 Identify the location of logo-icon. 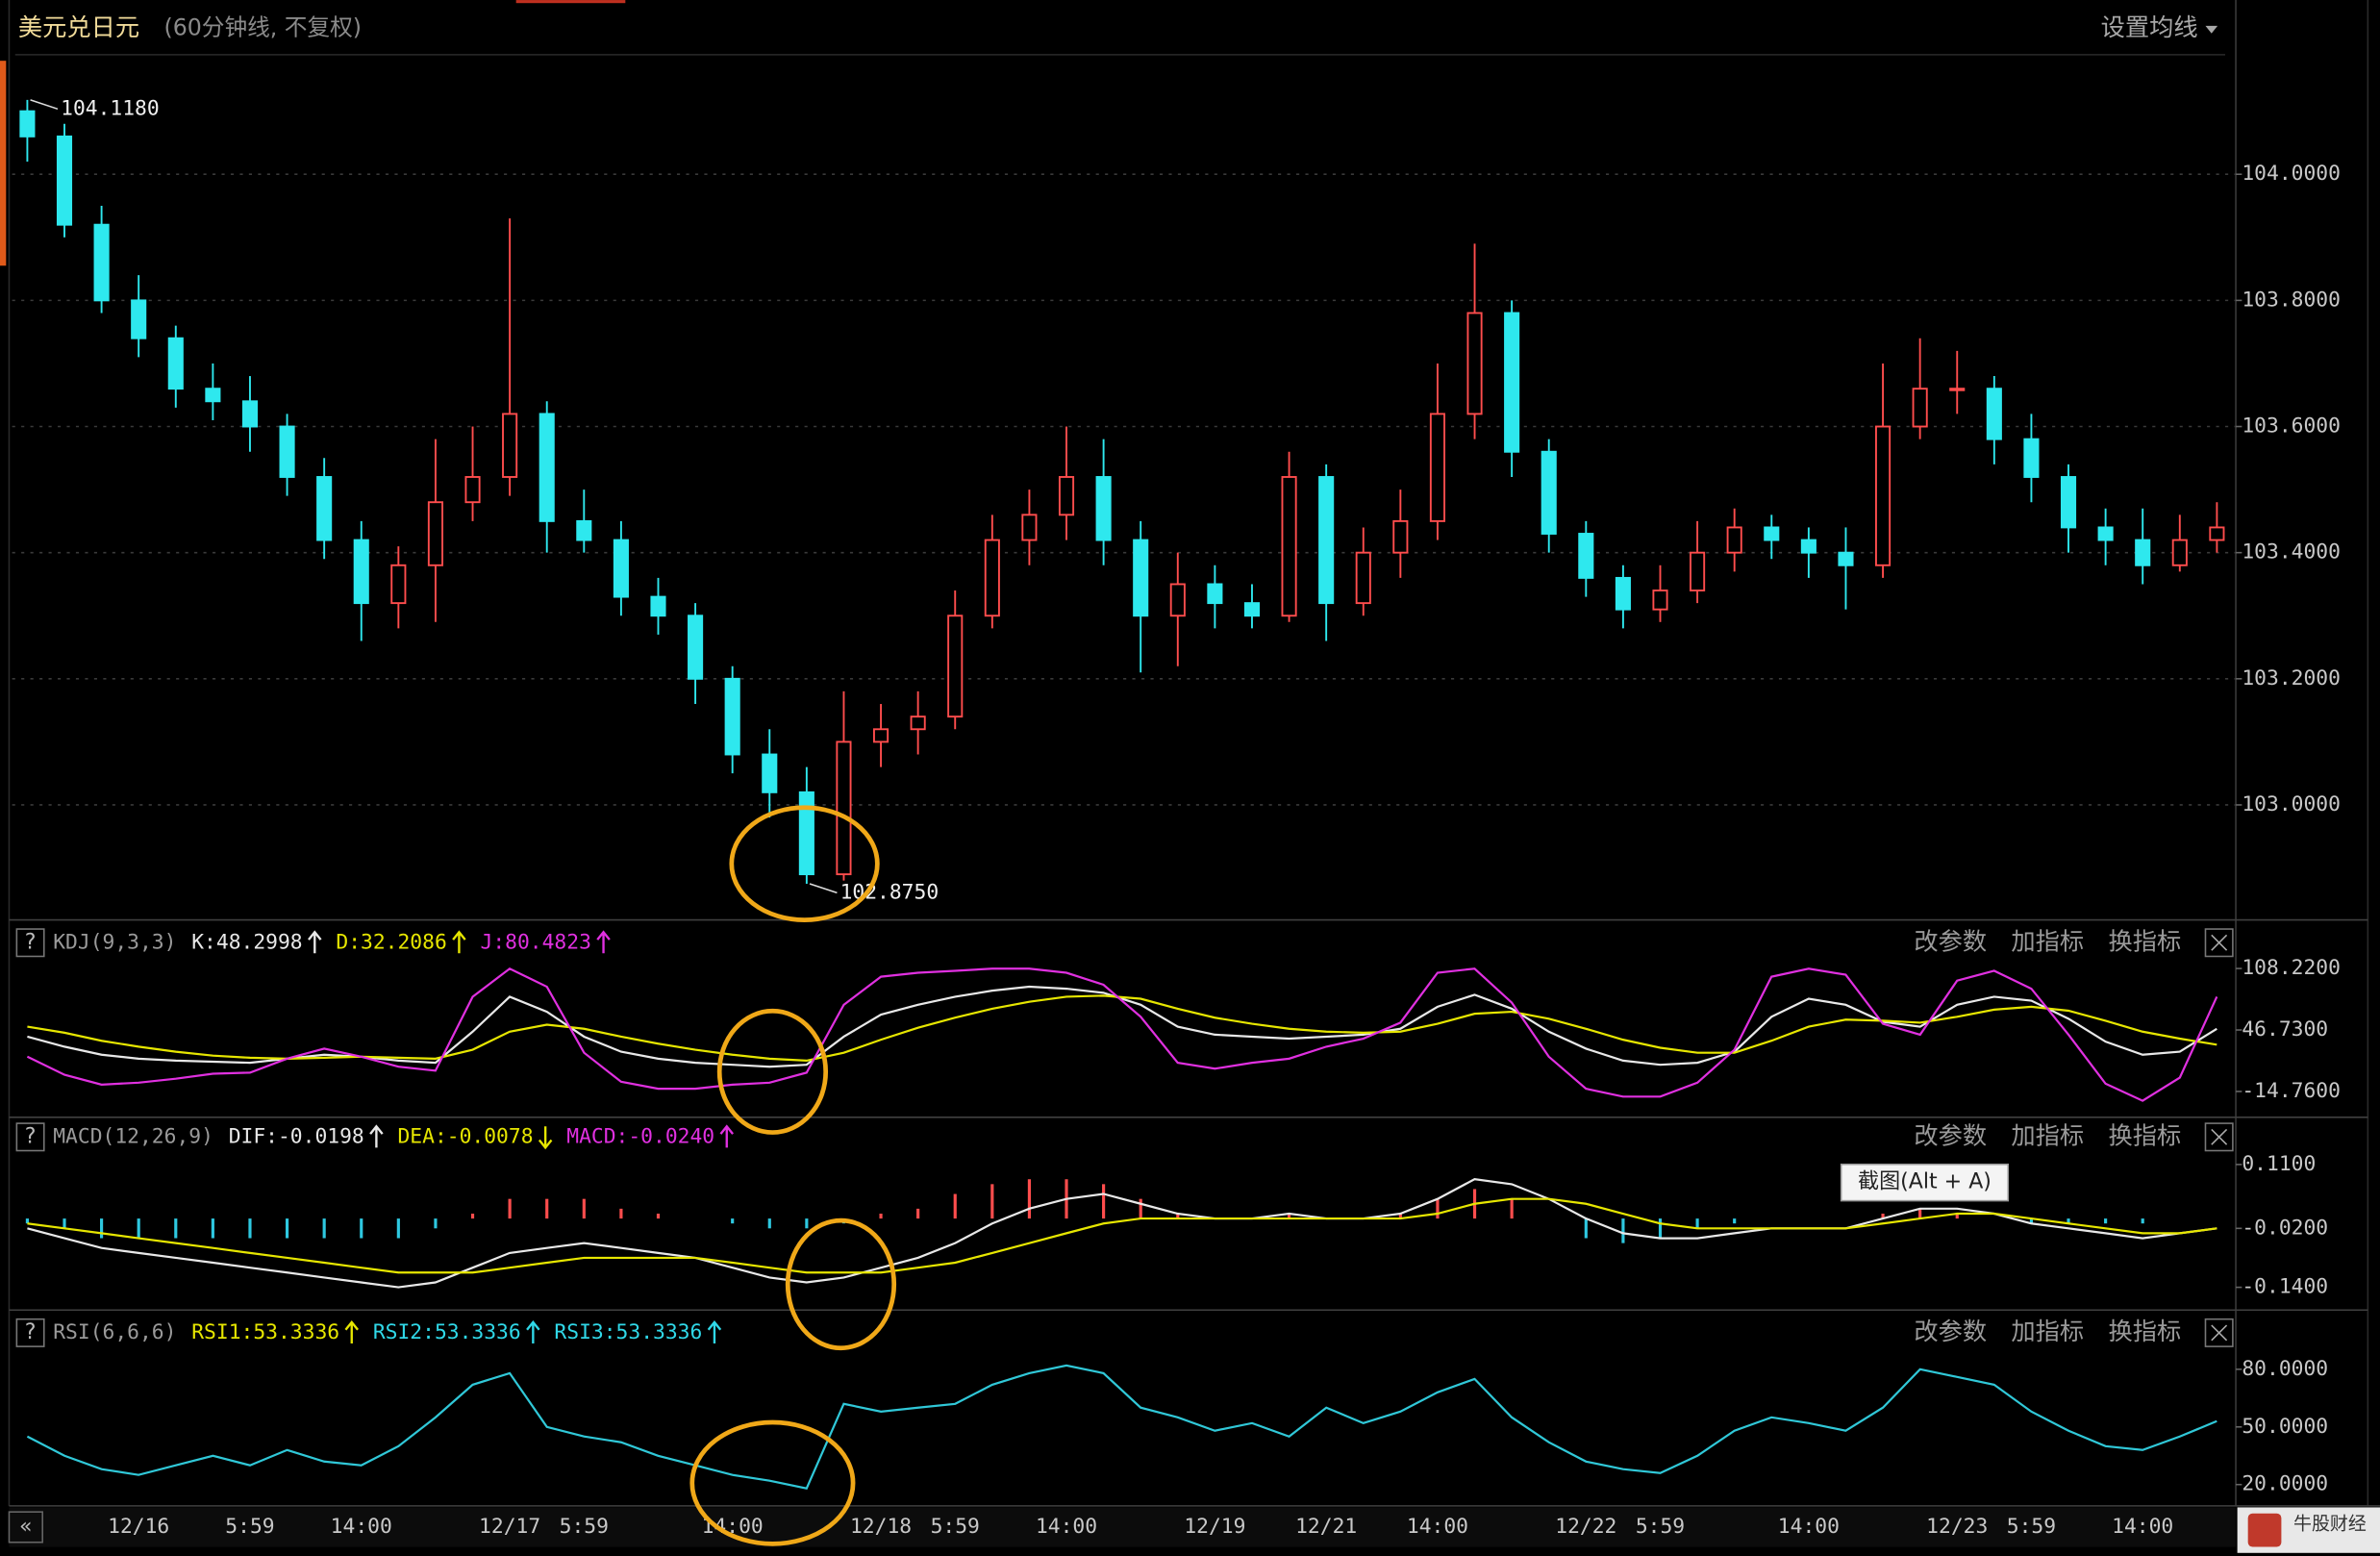
(2264, 1530).